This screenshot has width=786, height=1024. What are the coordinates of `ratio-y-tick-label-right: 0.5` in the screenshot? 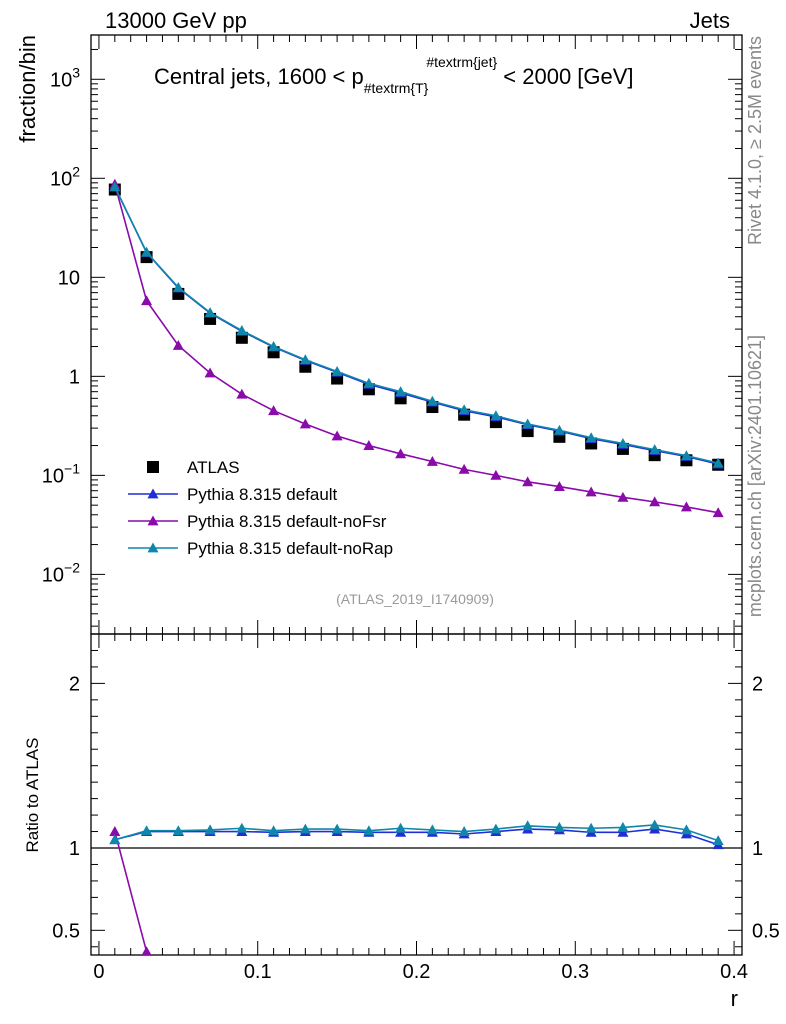 It's located at (766, 931).